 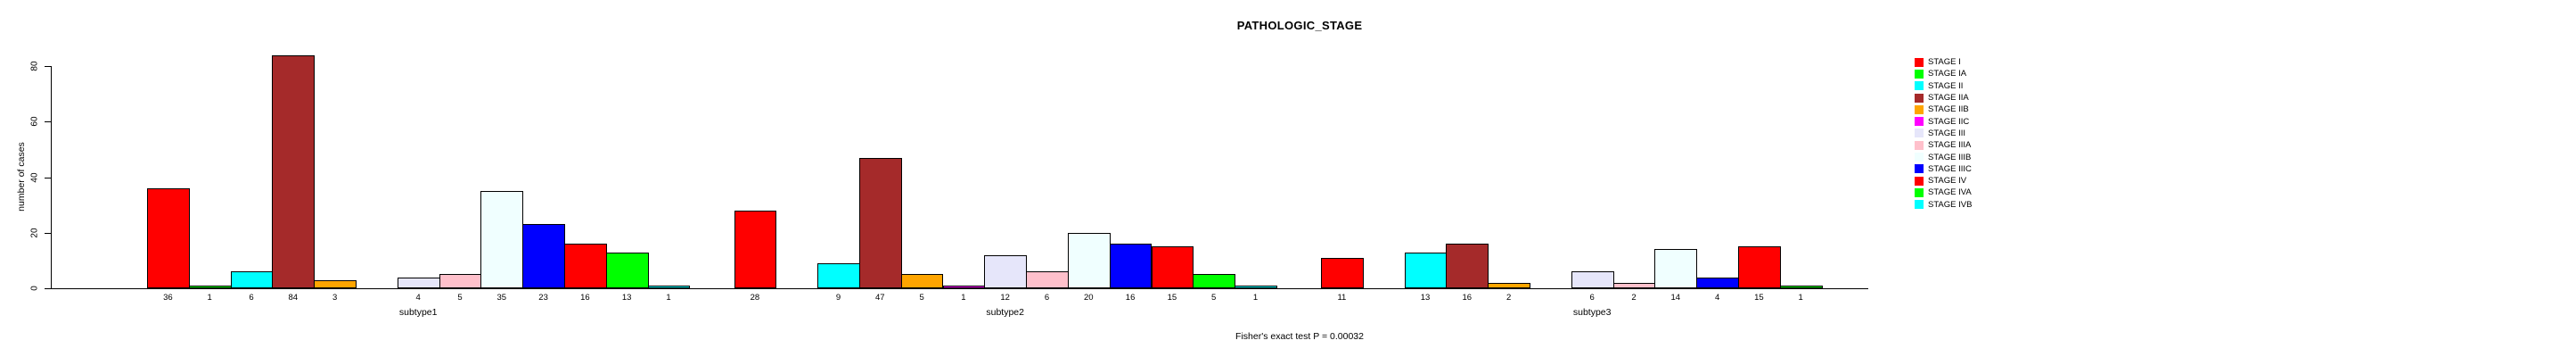 I want to click on legend-item: STAGE IV, so click(x=1943, y=181).